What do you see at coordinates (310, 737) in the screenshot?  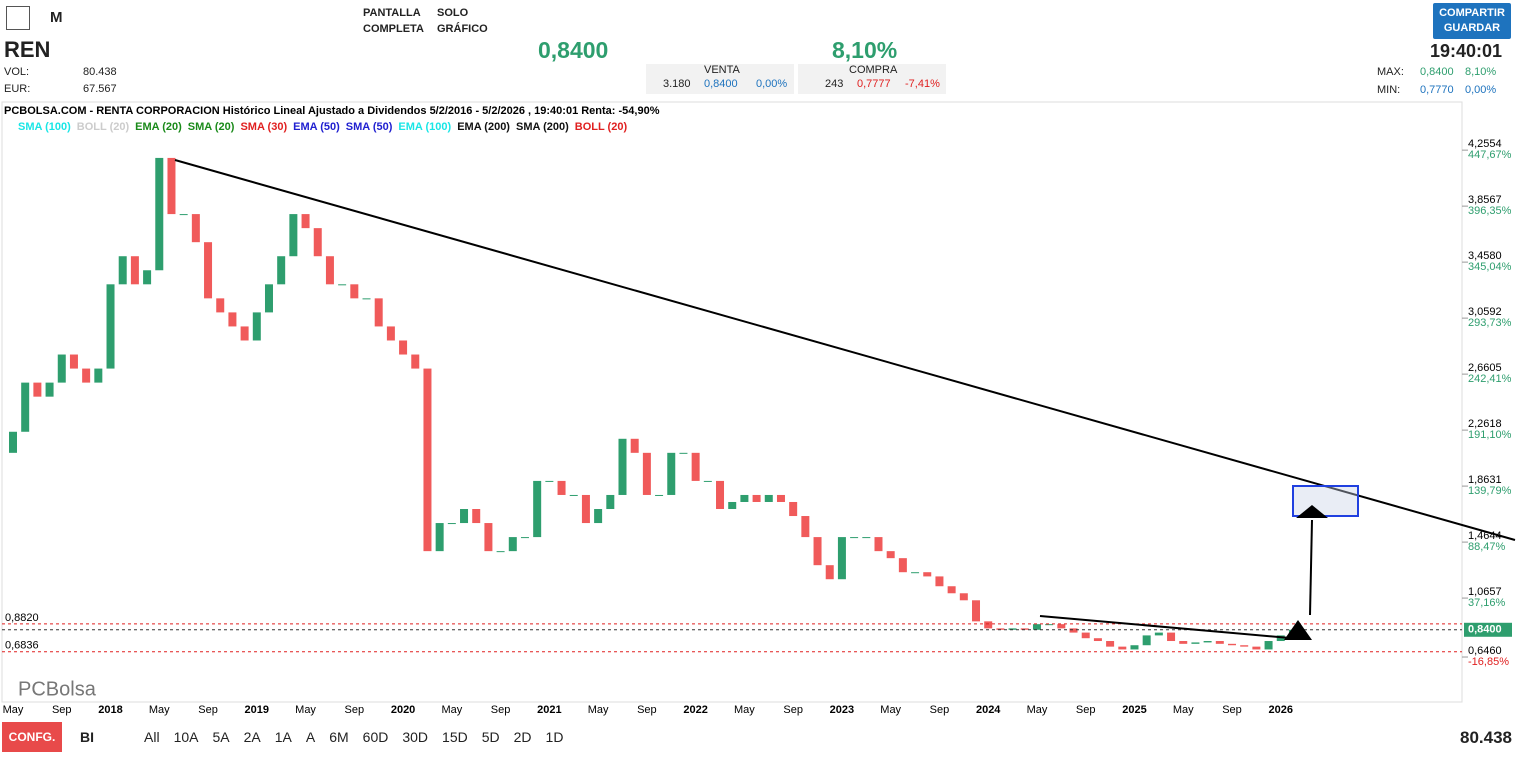 I see `range-button: A` at bounding box center [310, 737].